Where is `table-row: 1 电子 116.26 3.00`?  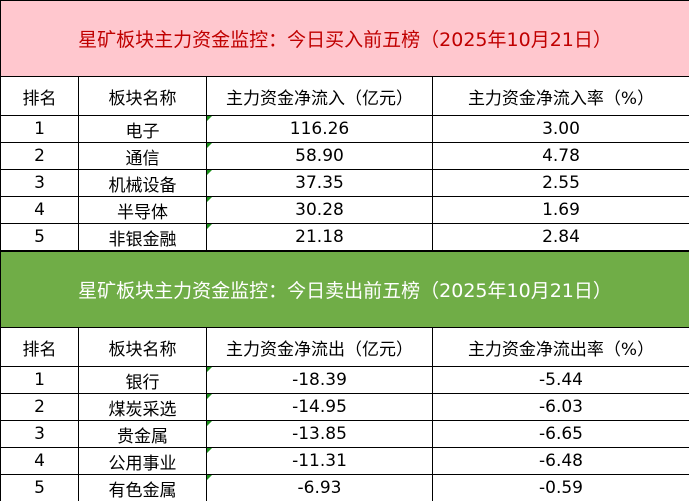
table-row: 1 电子 116.26 3.00 is located at coordinates (344, 129).